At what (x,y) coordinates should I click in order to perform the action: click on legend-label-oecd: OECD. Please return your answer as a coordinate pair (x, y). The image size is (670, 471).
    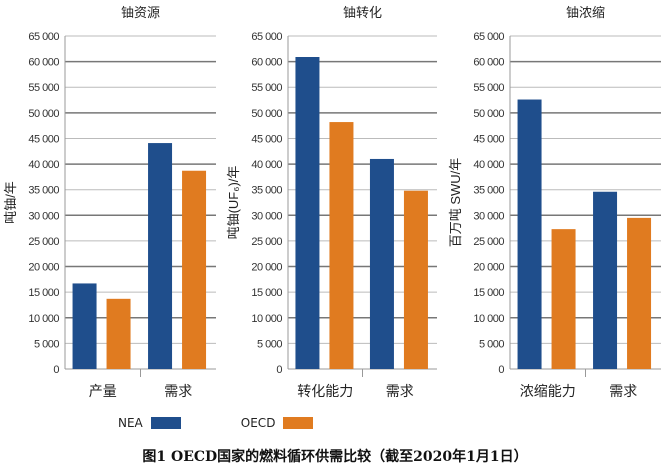
    Looking at the image, I should click on (258, 423).